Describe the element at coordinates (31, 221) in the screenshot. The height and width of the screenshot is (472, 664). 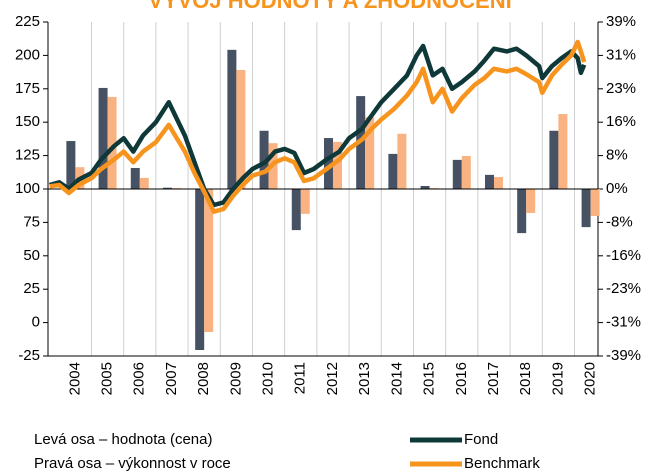
I see `y-tick-label: 75` at that location.